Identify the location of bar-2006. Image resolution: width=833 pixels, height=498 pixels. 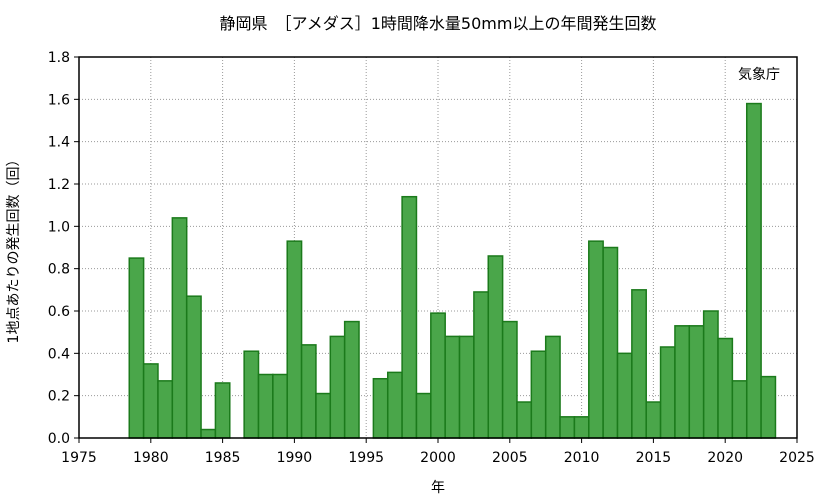
(524, 420).